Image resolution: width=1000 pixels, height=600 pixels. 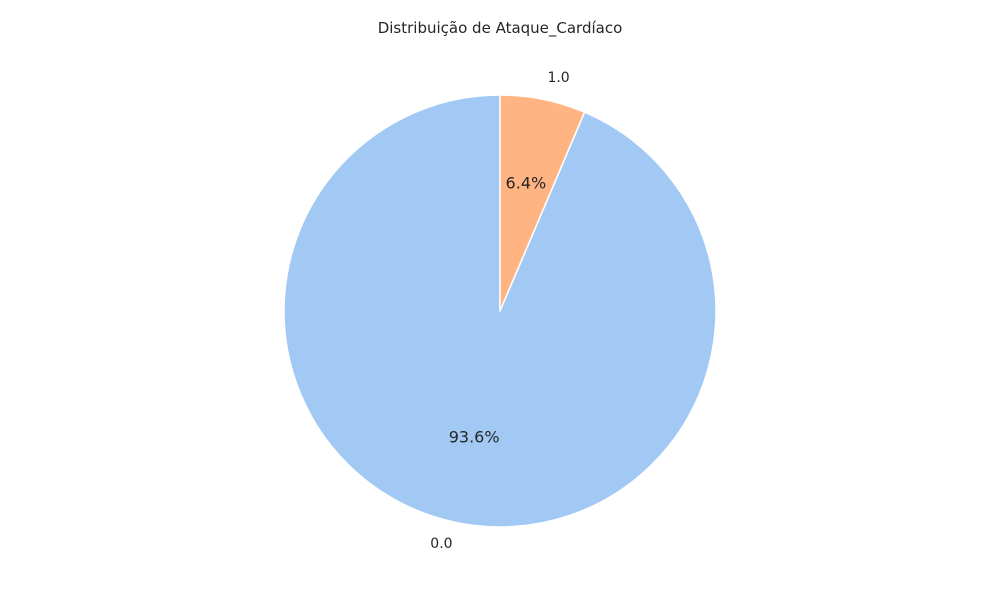 I want to click on slice-label-0-0: 0.0, so click(x=441, y=544).